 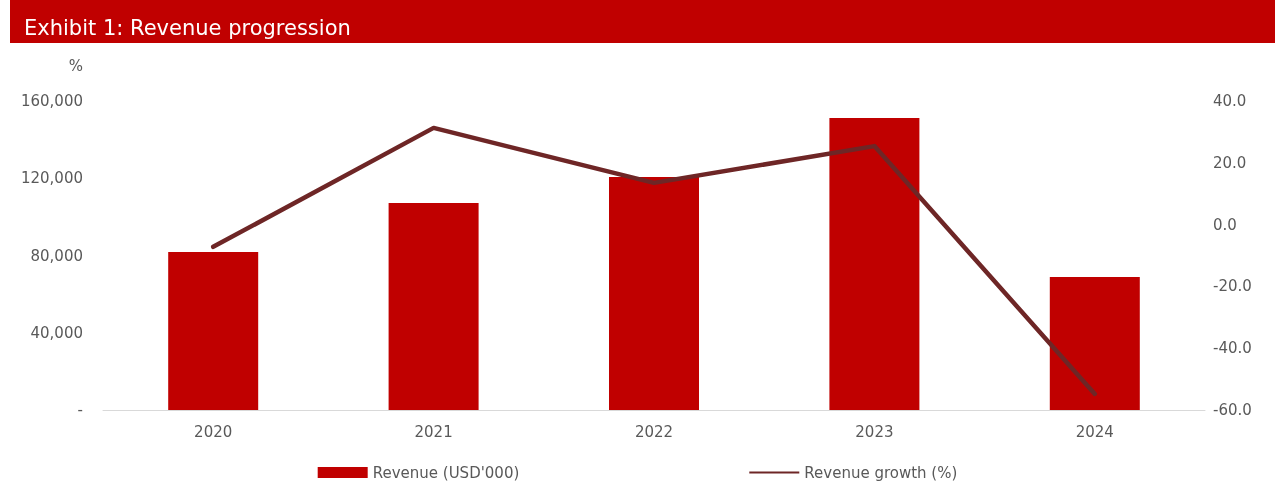 I want to click on x-tick-label: 2024, so click(x=1094, y=431).